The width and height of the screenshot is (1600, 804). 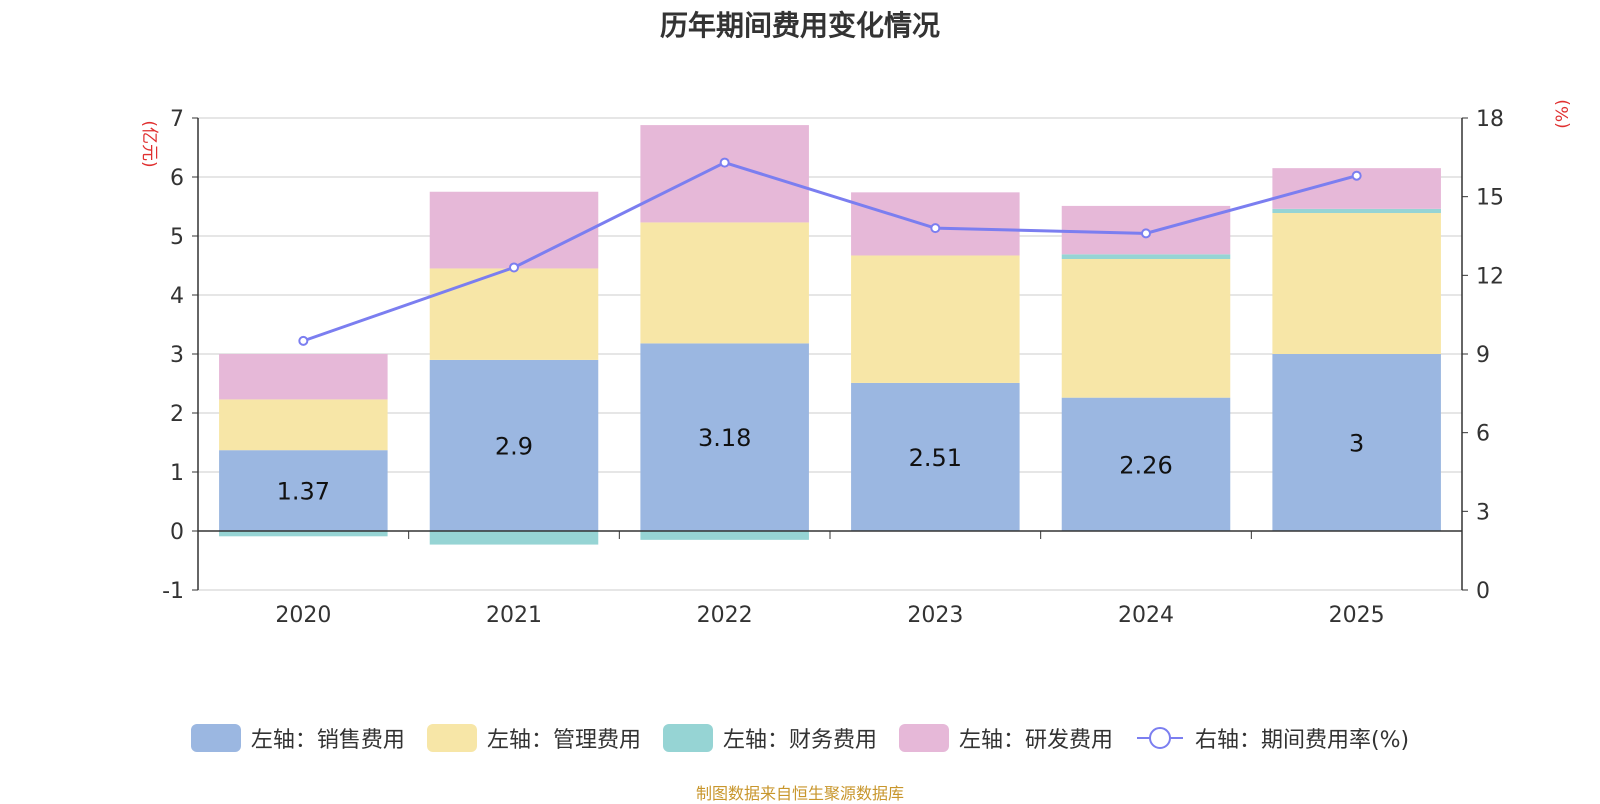 I want to click on legend-label: 左轴：管理费用, so click(x=563, y=740).